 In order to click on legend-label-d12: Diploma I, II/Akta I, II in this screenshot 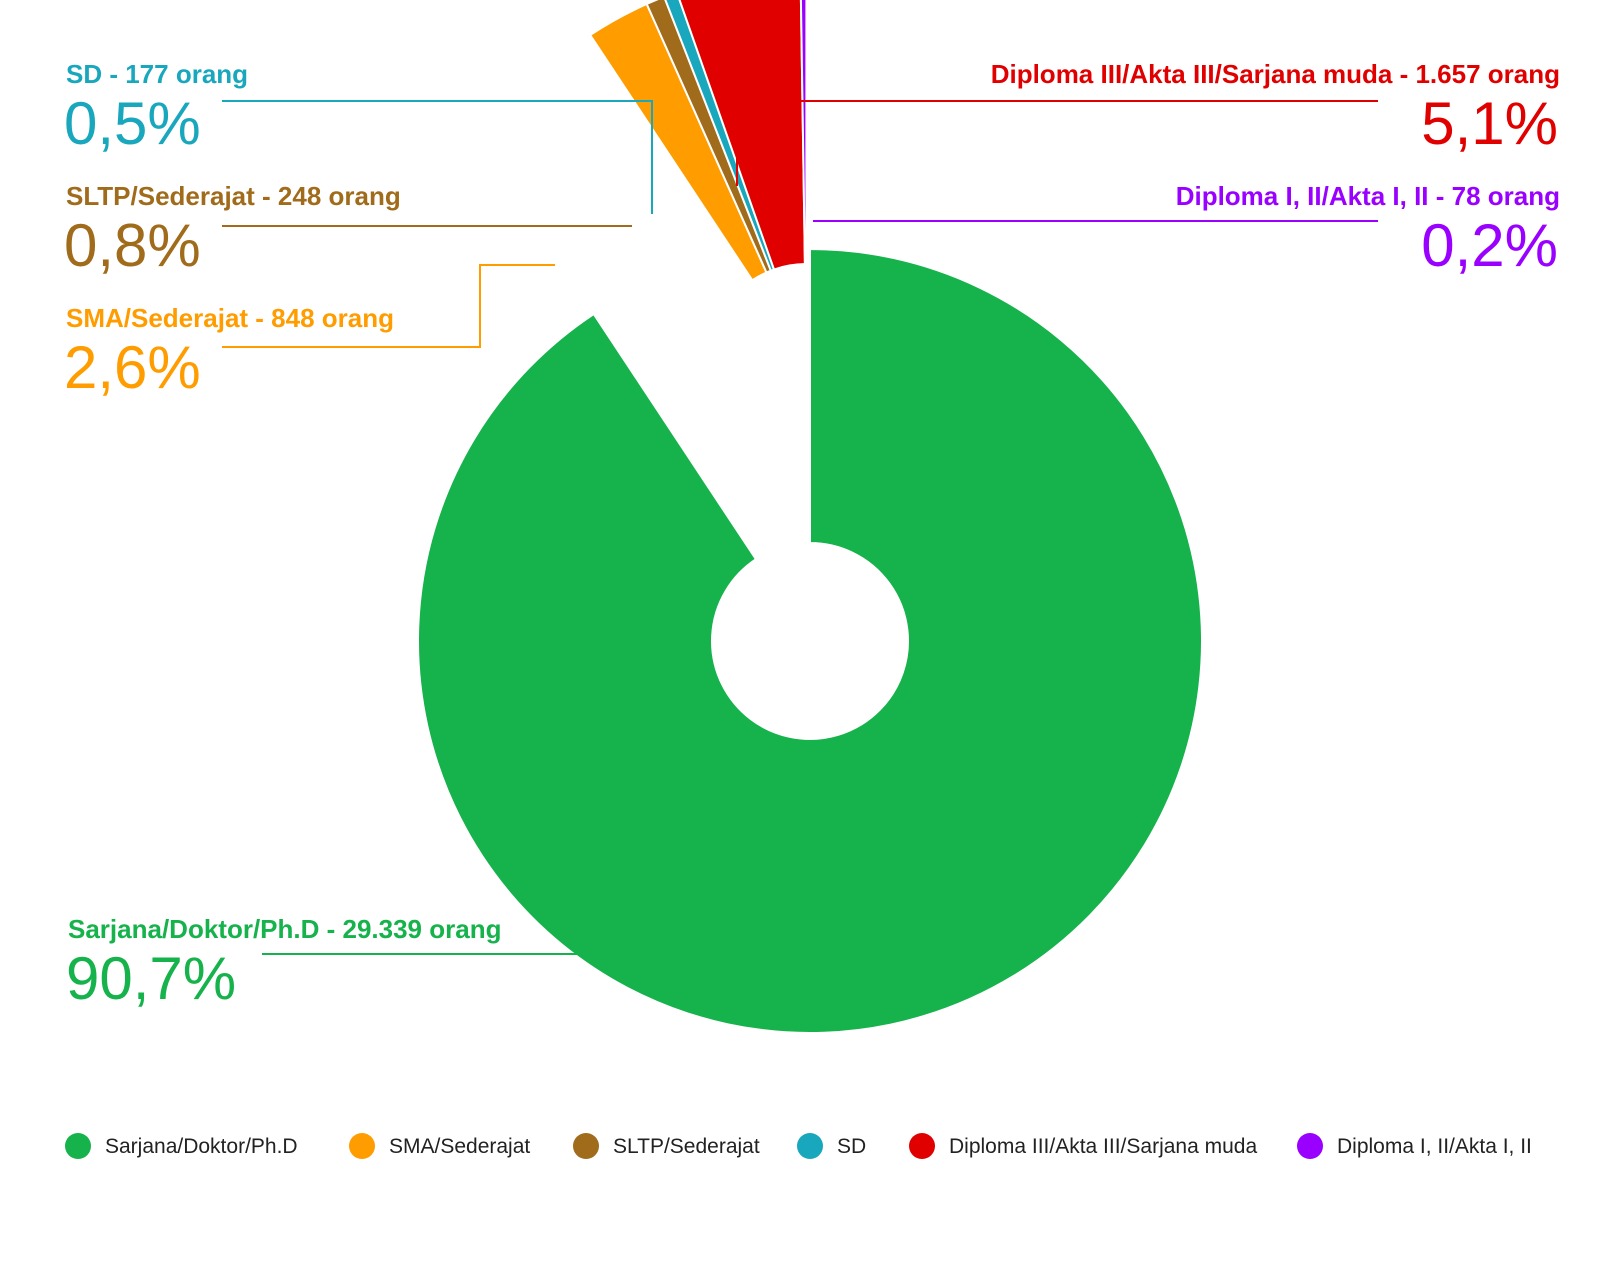, I will do `click(1434, 1146)`.